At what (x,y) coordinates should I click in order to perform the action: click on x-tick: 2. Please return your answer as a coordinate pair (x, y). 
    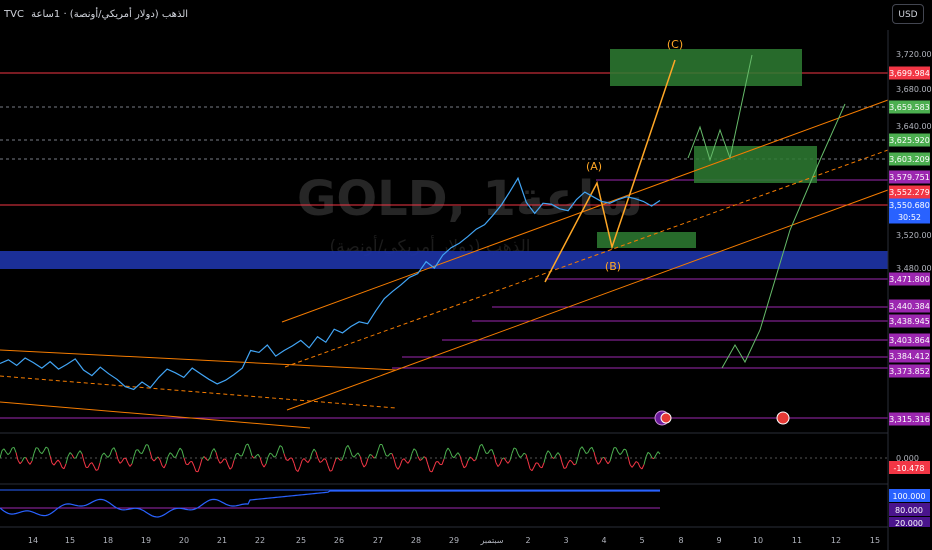
    Looking at the image, I should click on (527, 540).